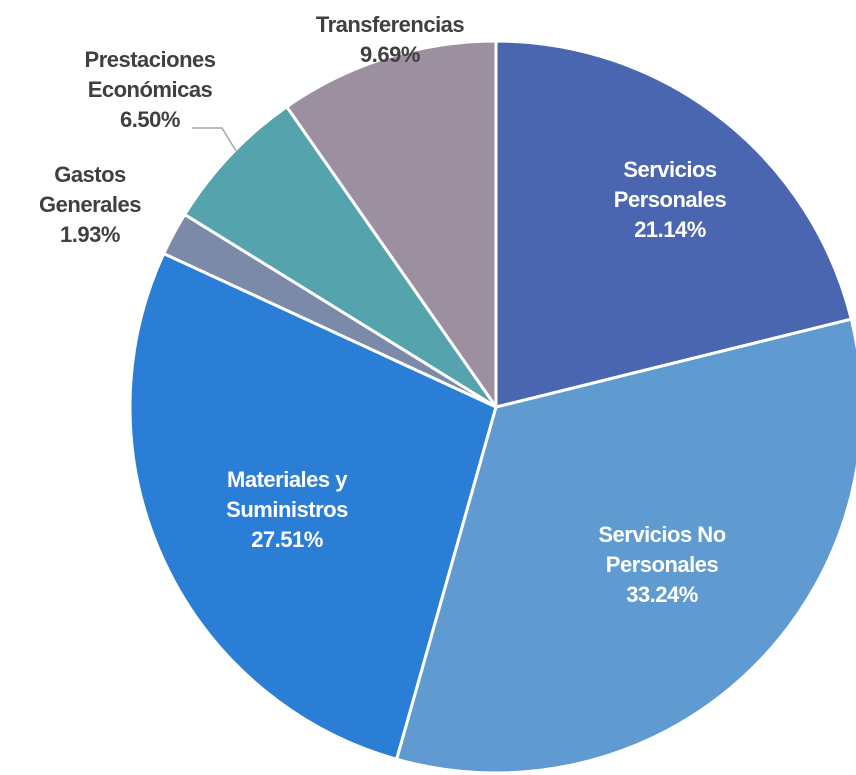 This screenshot has height=775, width=856. What do you see at coordinates (662, 594) in the screenshot?
I see `value-label: 33.24%` at bounding box center [662, 594].